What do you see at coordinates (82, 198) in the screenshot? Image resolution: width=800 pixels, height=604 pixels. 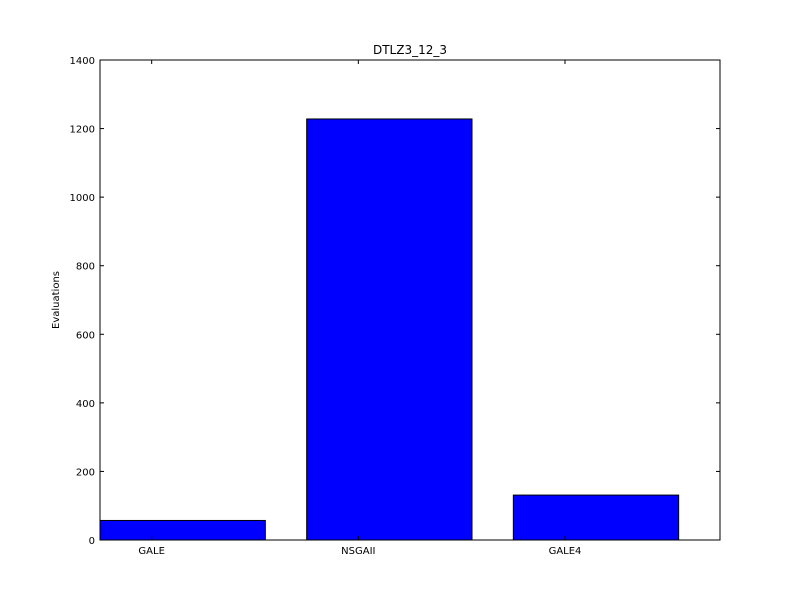 I see `y-tick-label: 1000` at bounding box center [82, 198].